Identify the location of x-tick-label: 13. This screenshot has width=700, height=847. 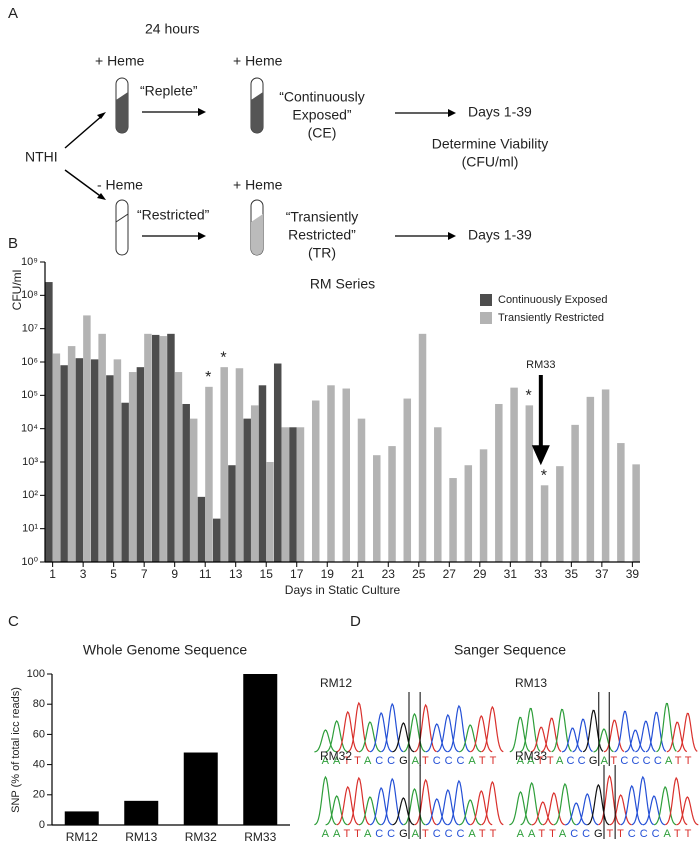
(236, 574).